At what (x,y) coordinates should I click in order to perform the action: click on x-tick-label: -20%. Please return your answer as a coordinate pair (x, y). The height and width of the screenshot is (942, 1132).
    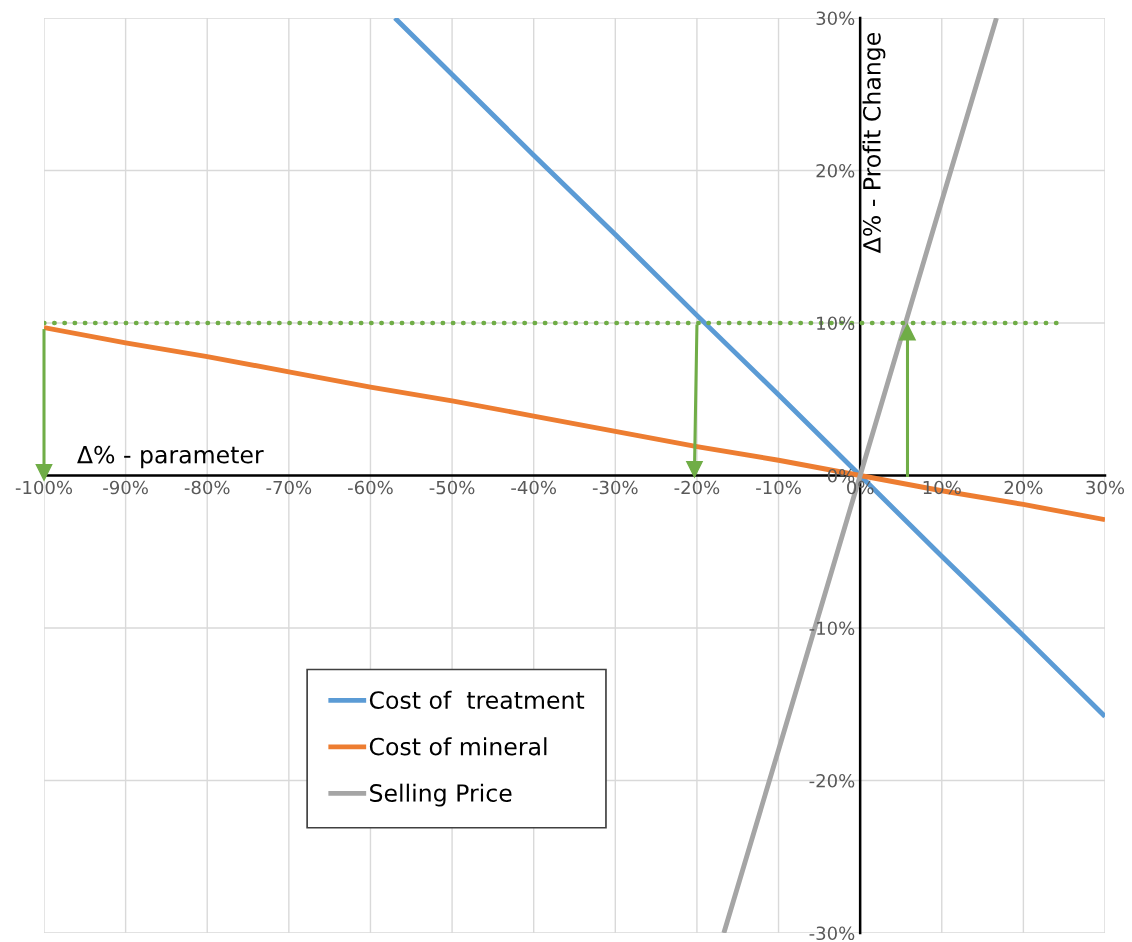
    Looking at the image, I should click on (697, 487).